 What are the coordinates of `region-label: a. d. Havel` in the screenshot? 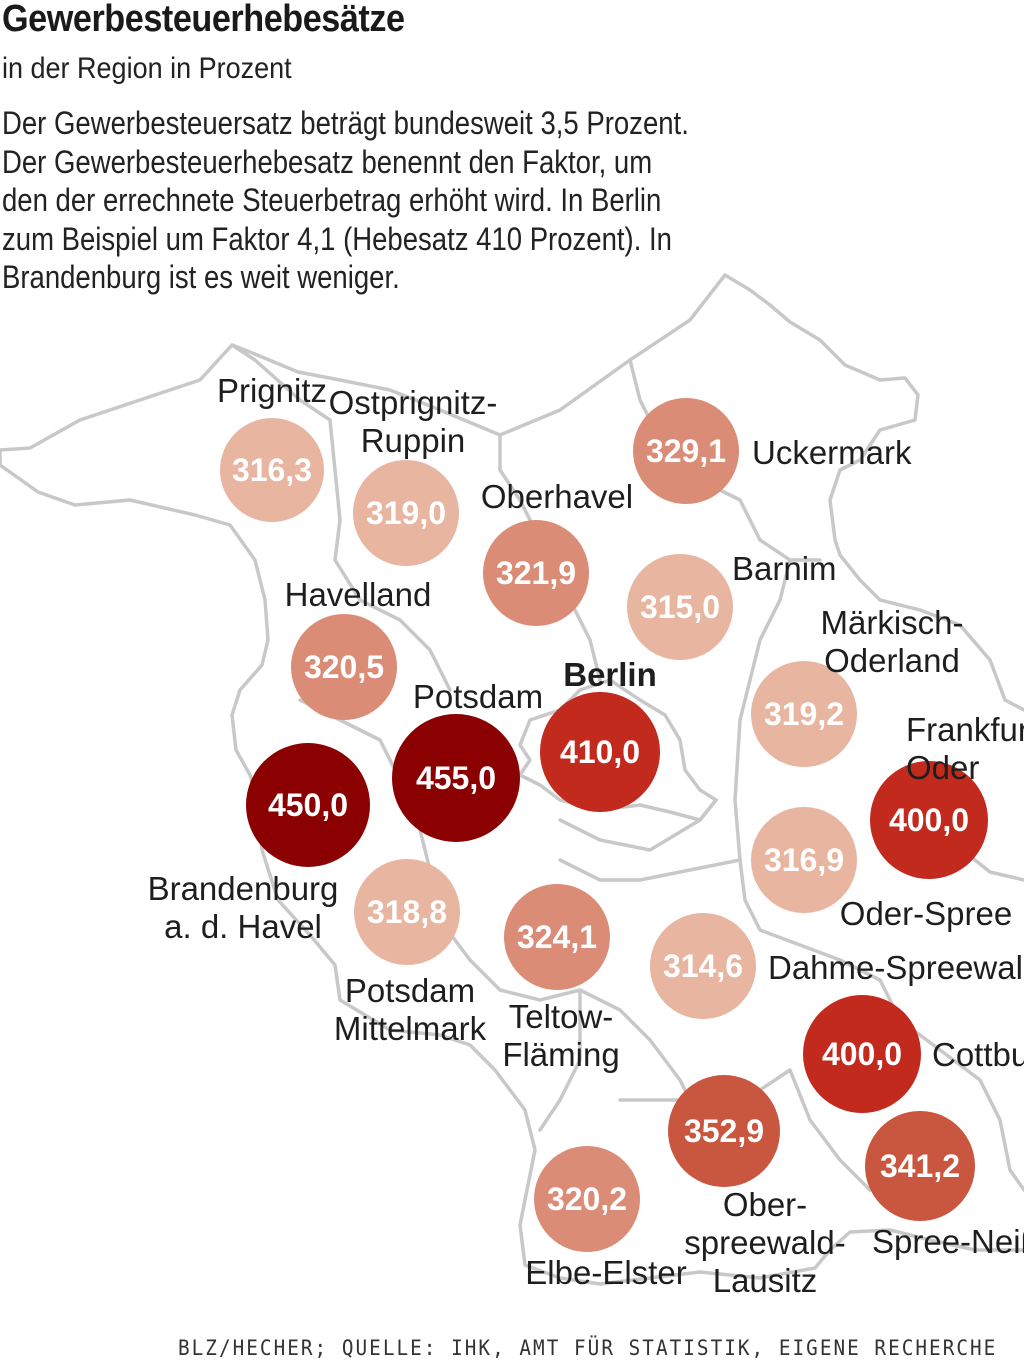 It's located at (243, 926).